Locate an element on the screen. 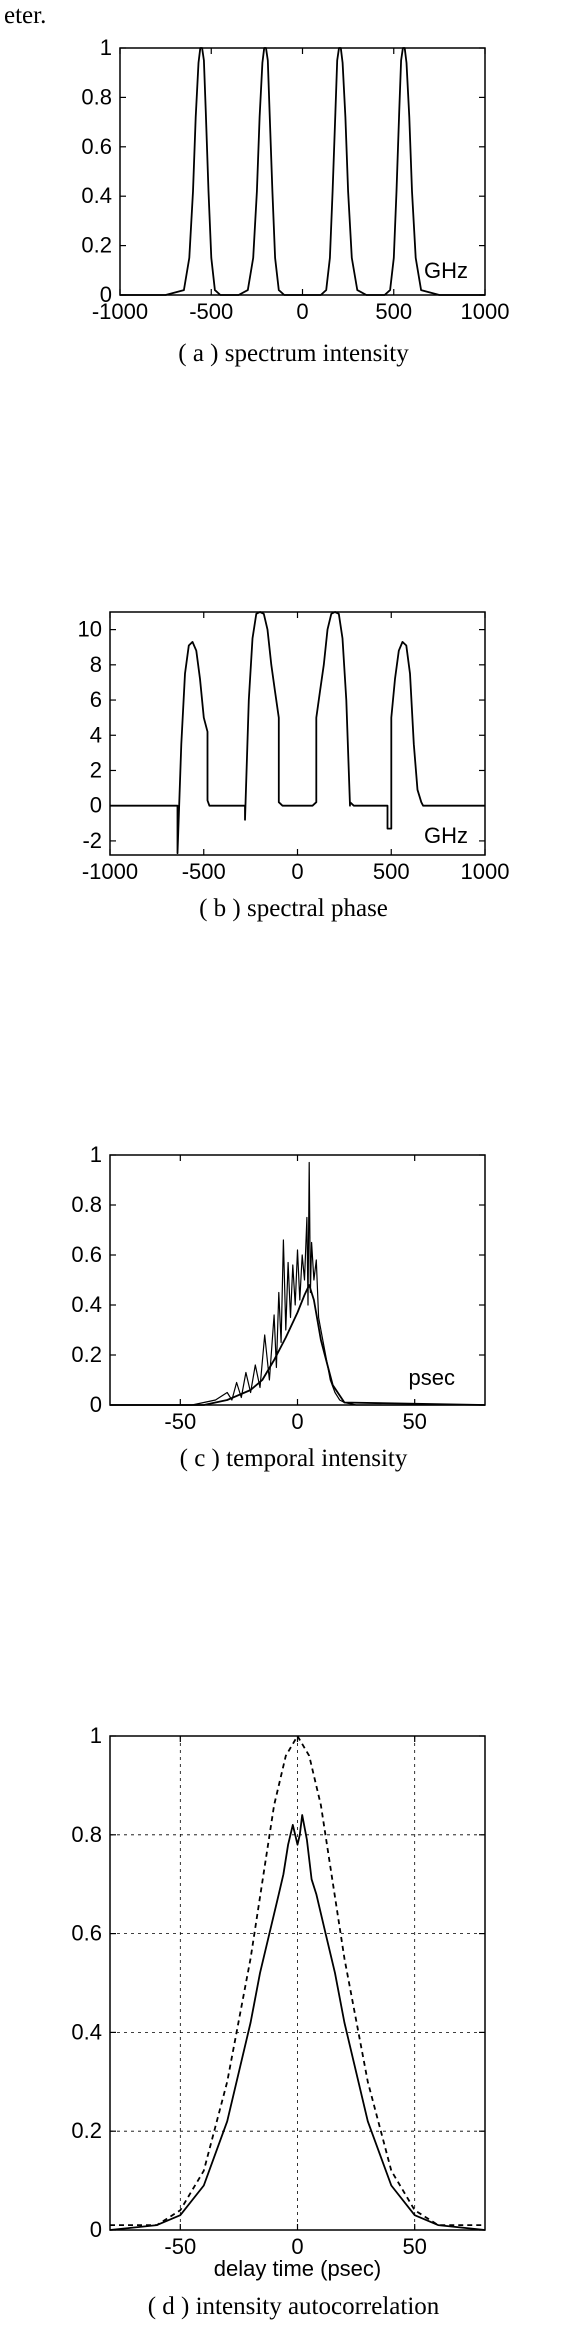 The width and height of the screenshot is (587, 2330). chart-b-plot: -1000 -500 0 500 1000 -2 0 2 4 6 8 10 GHz is located at coordinates (294, 747).